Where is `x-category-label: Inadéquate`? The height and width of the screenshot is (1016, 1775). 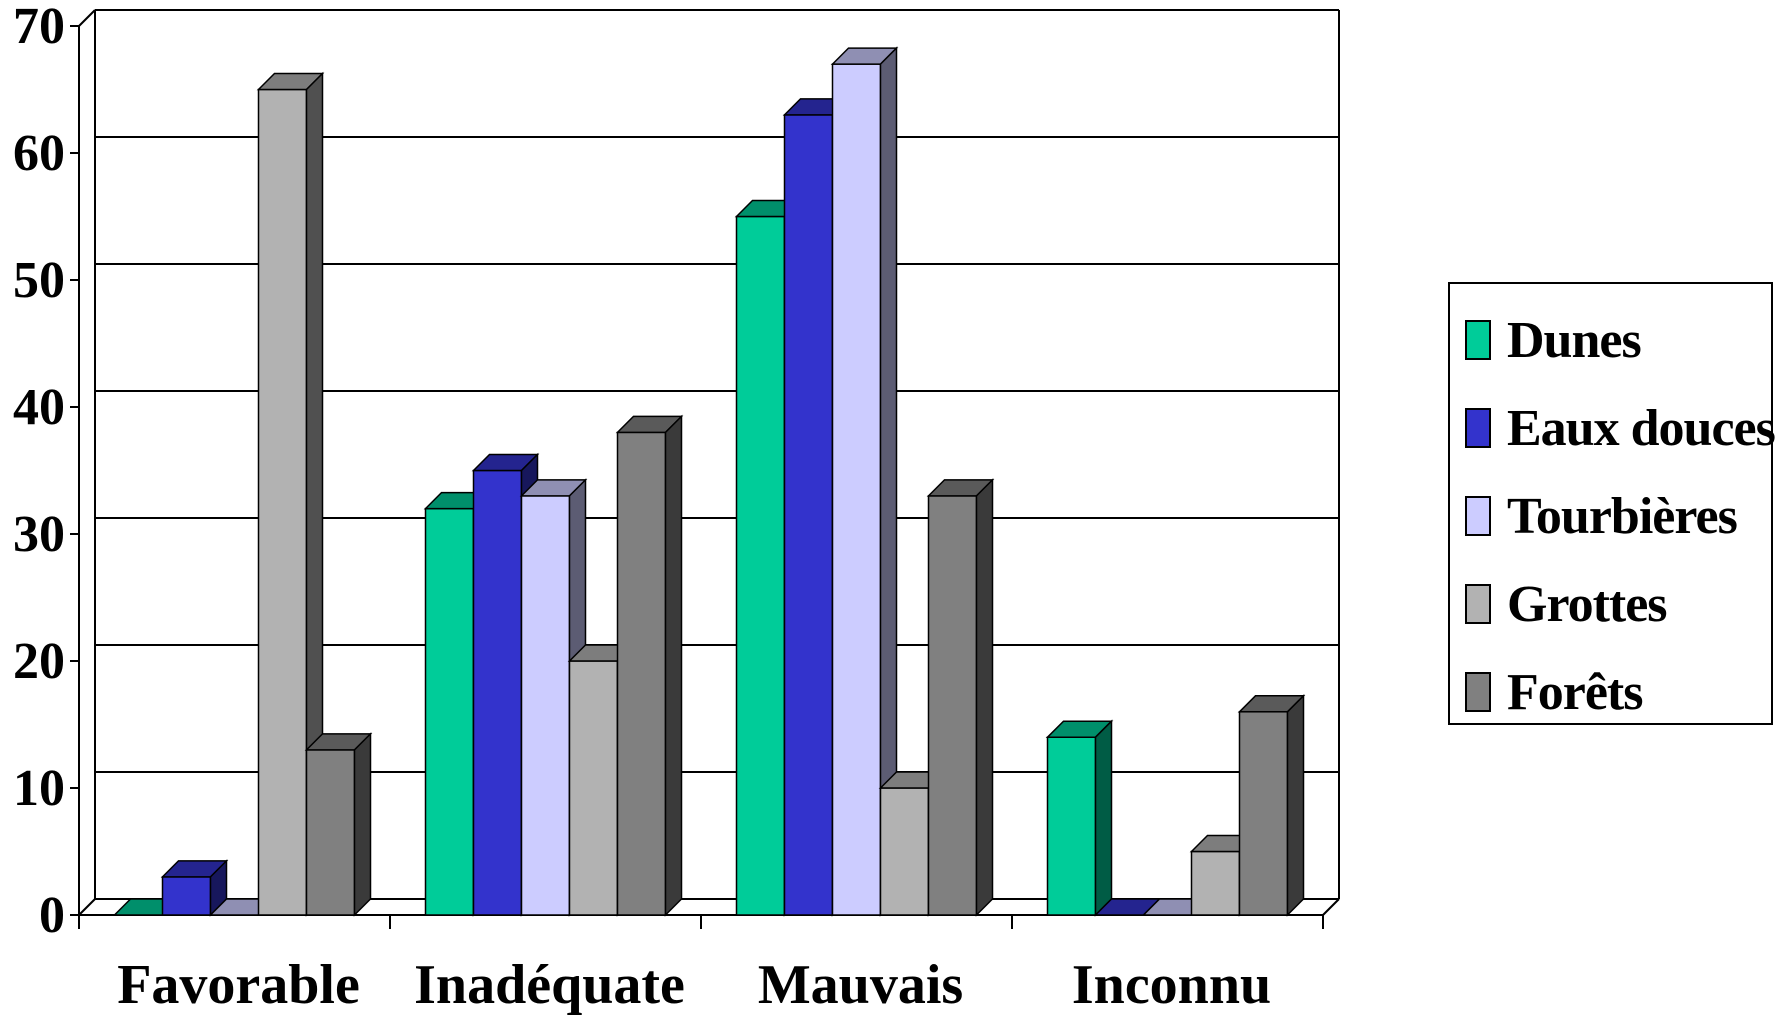 x-category-label: Inadéquate is located at coordinates (549, 985).